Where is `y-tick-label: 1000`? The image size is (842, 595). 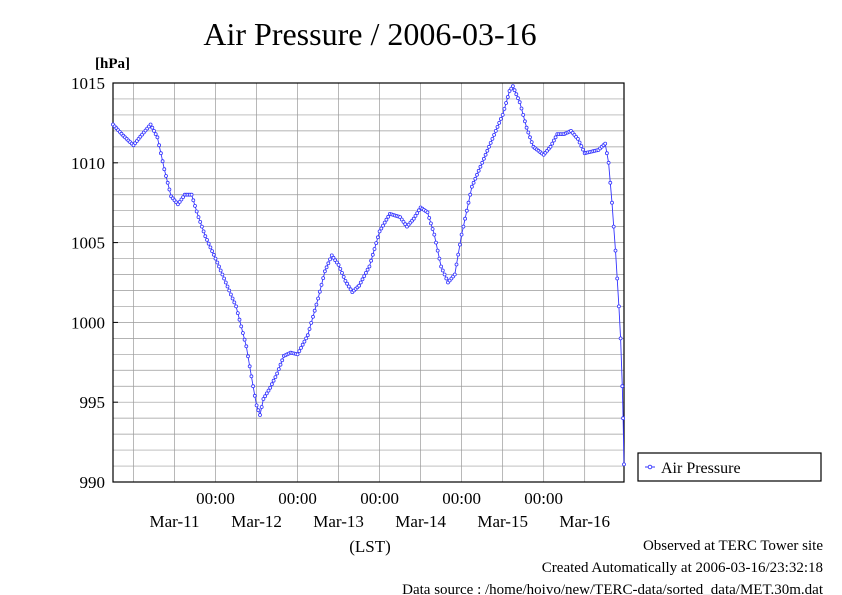
y-tick-label: 1000 is located at coordinates (88, 322).